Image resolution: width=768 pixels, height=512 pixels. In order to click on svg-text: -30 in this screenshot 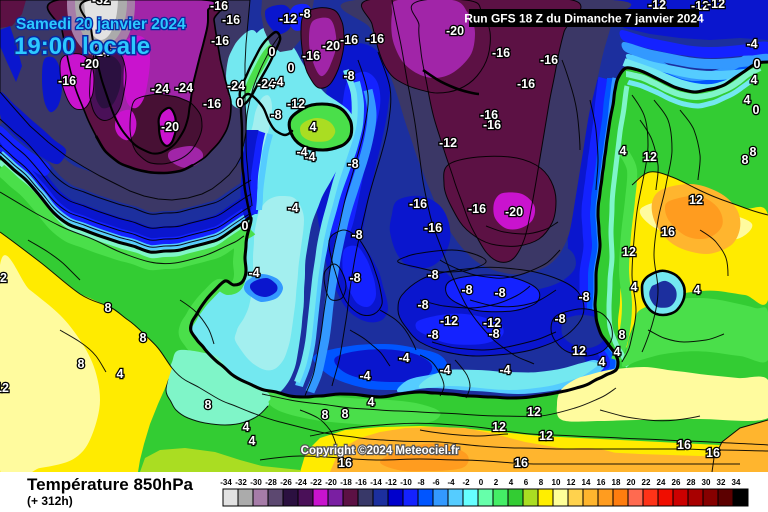, I will do `click(256, 482)`.